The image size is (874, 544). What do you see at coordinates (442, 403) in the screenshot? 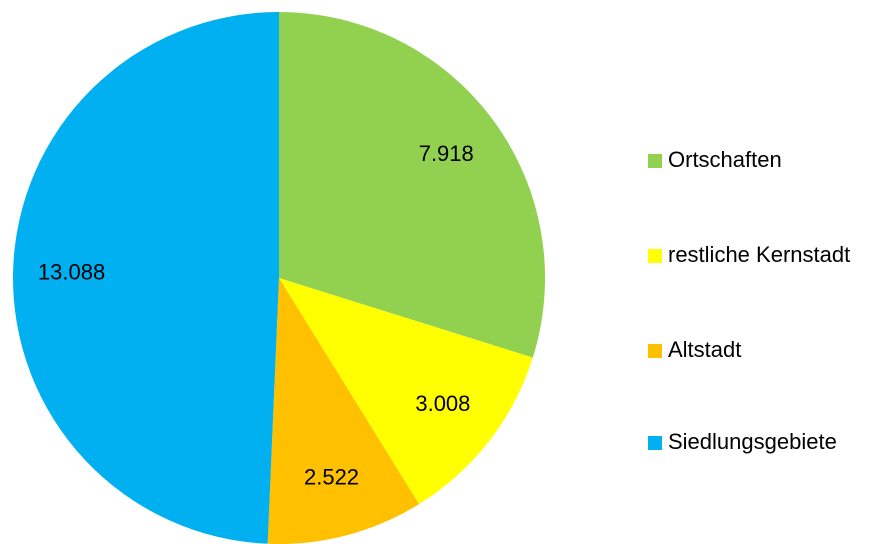
I see `data-label: 3.008` at bounding box center [442, 403].